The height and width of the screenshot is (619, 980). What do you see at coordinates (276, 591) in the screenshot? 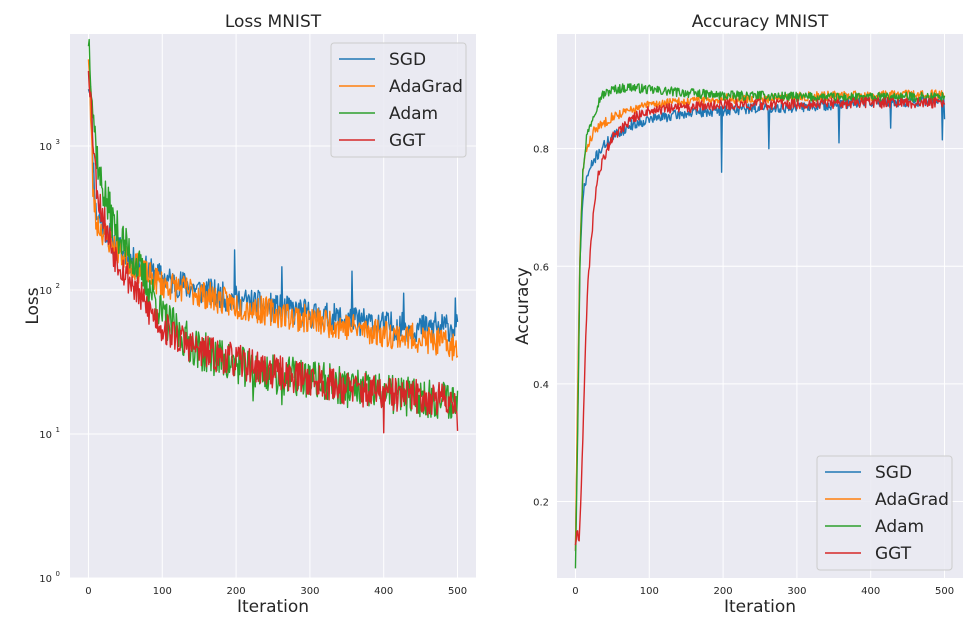
I see `loss-x-ticks: 0 100 200 300 400 500` at bounding box center [276, 591].